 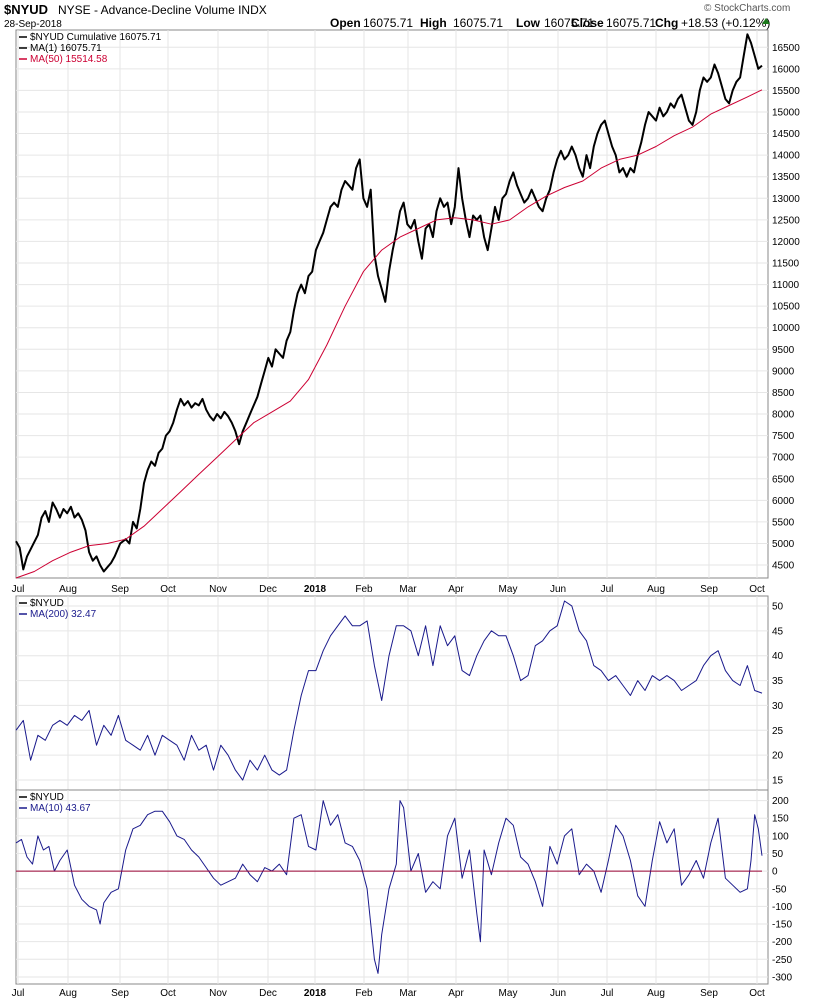 I want to click on y-tick-label: 150, so click(x=780, y=819).